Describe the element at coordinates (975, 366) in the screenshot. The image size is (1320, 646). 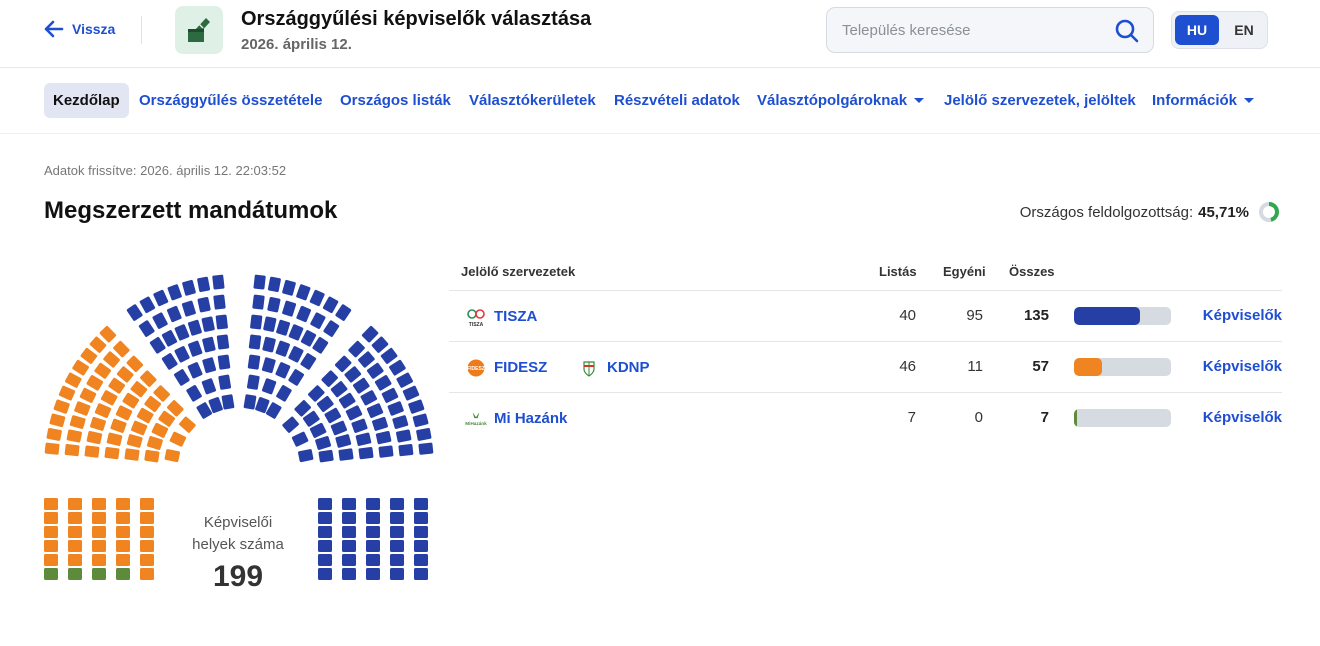
I see `single-seats: 11` at that location.